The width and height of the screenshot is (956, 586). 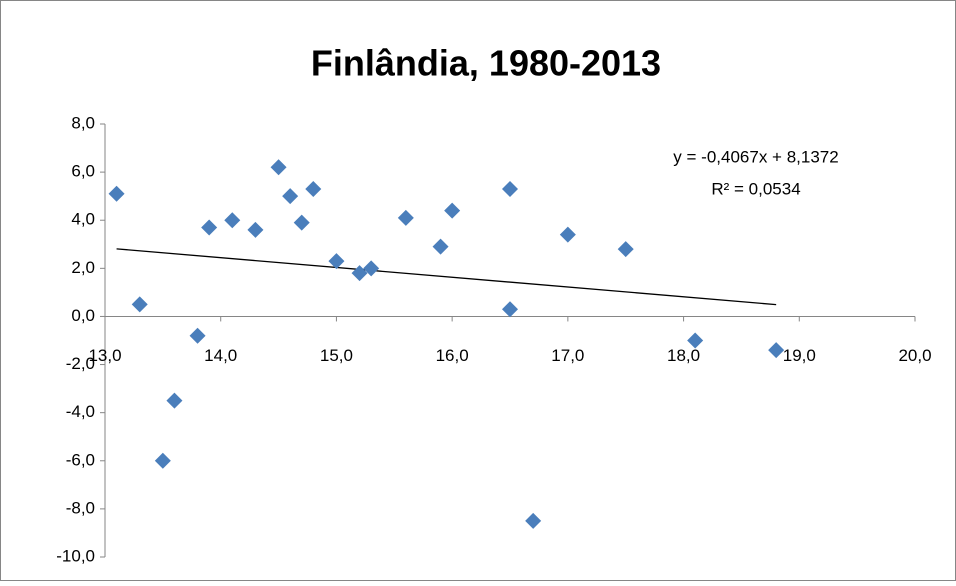 I want to click on trend-r2: R² = 0,0534, so click(x=755, y=188).